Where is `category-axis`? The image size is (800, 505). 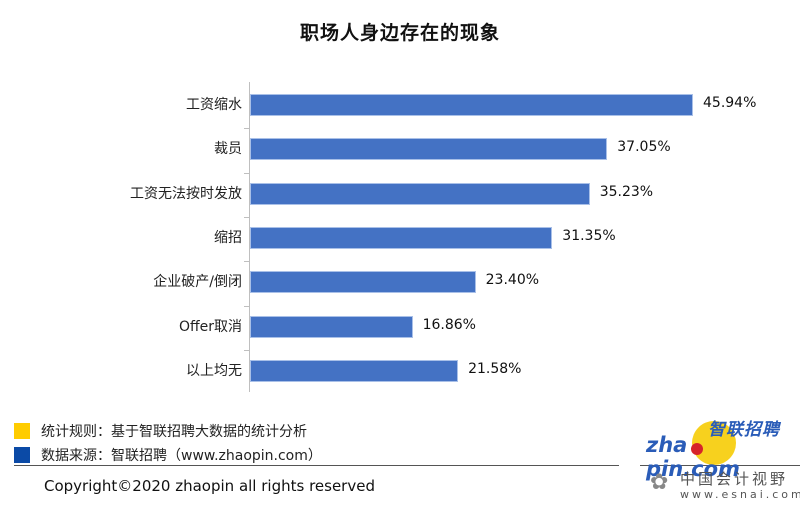 category-axis is located at coordinates (249, 237).